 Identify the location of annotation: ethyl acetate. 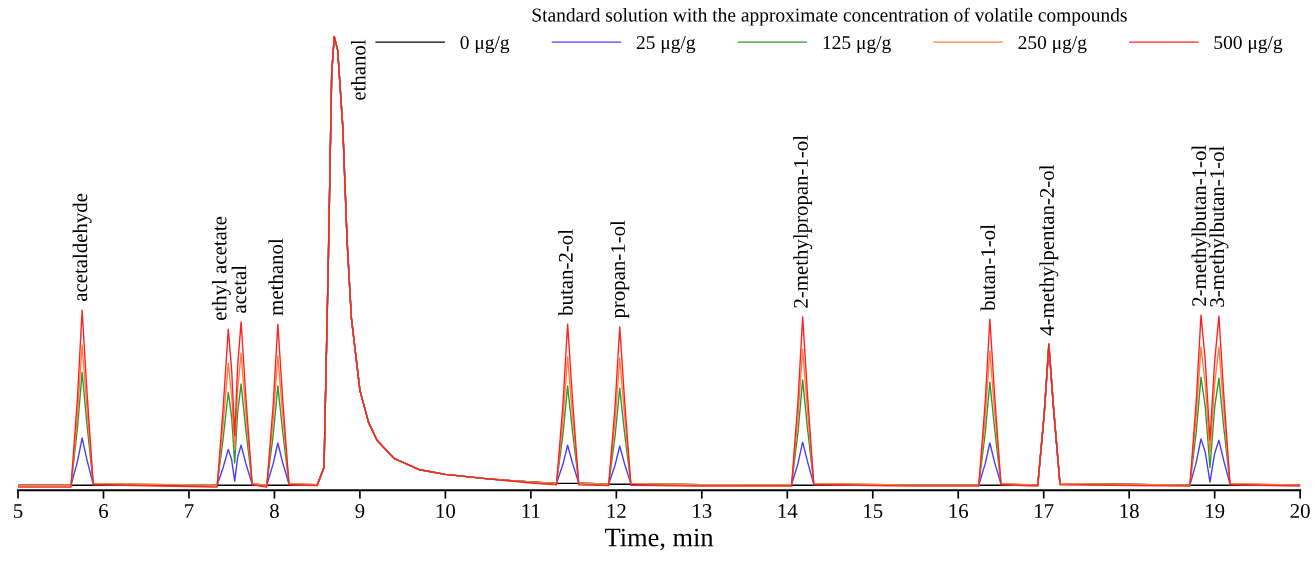
(221, 268).